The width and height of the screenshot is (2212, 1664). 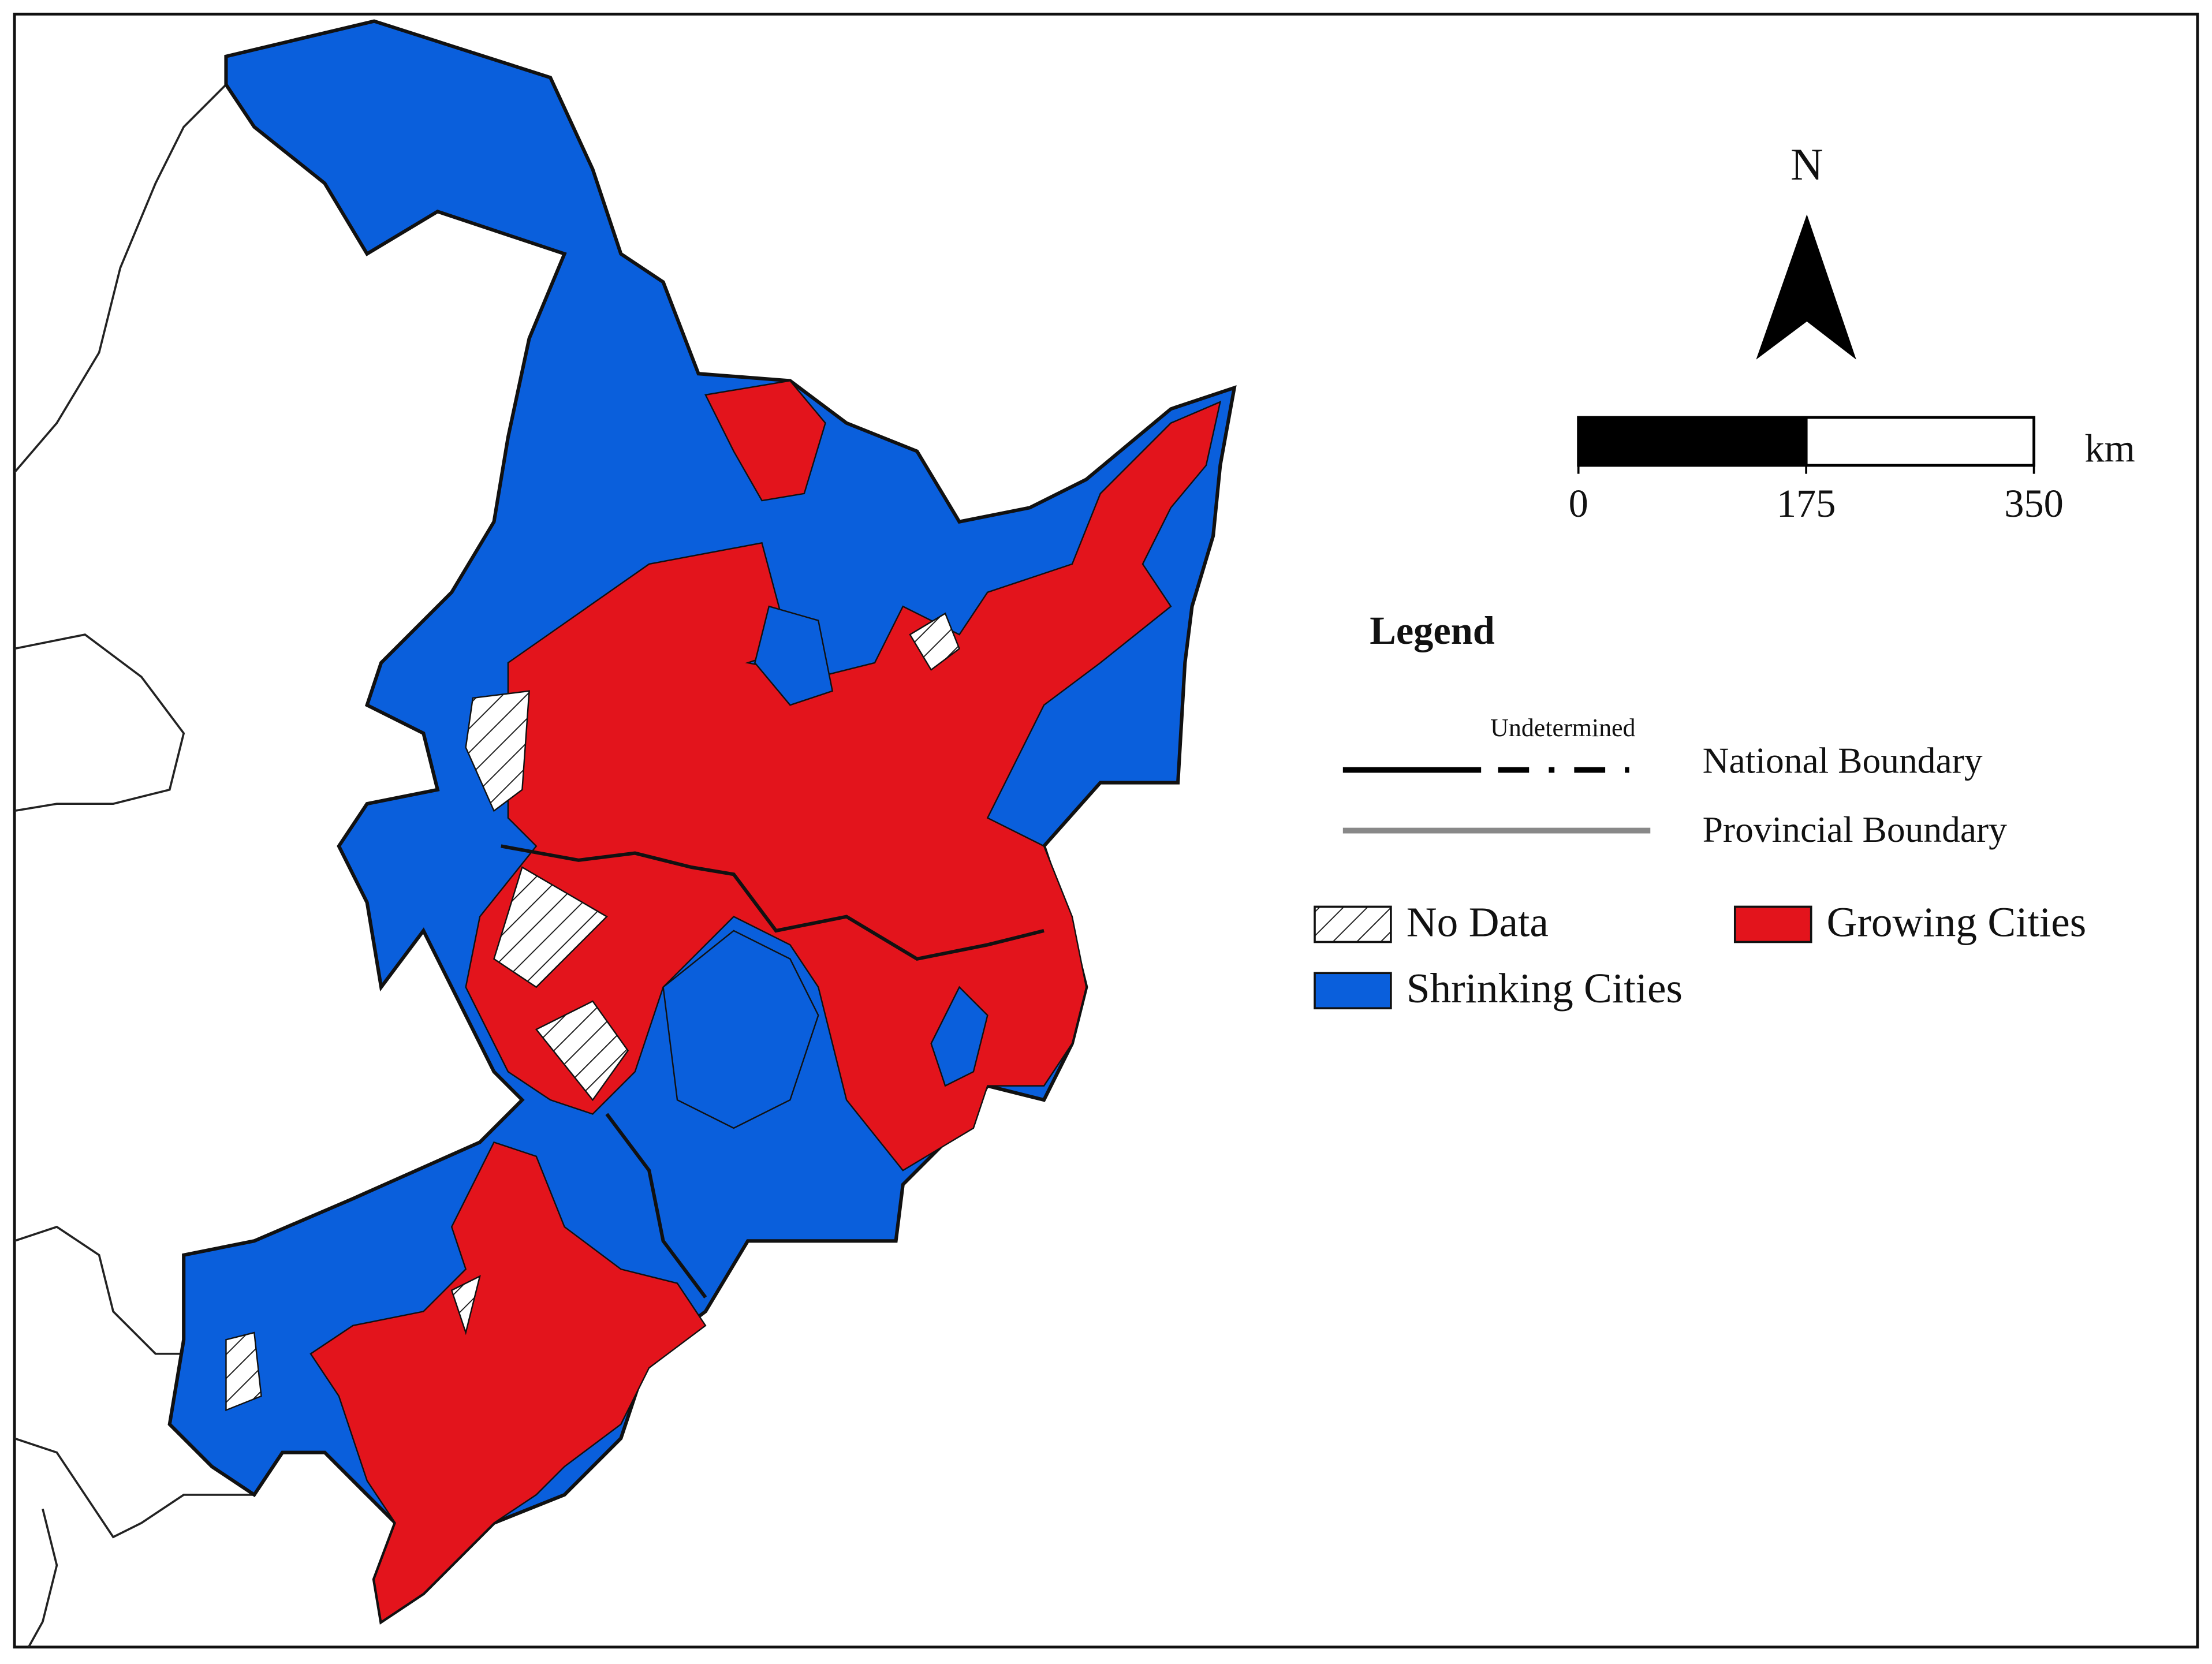 What do you see at coordinates (2034, 503) in the screenshot?
I see `scale-label: 350` at bounding box center [2034, 503].